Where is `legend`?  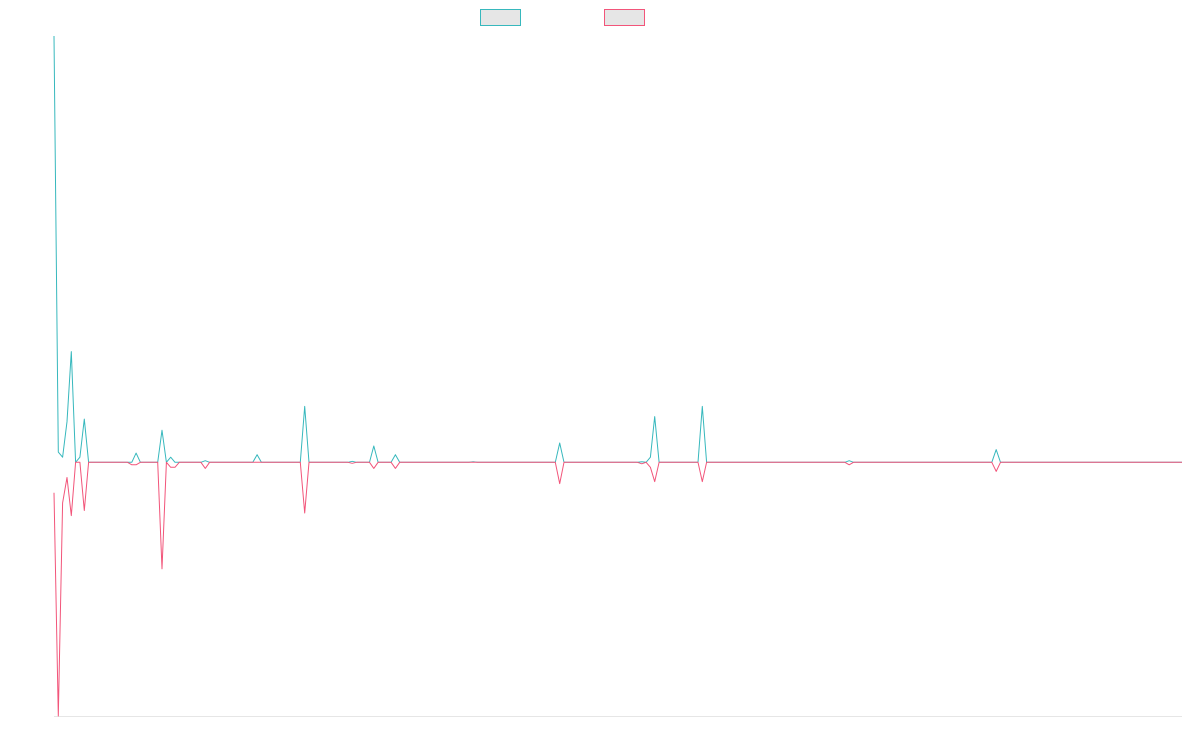
legend is located at coordinates (562, 17).